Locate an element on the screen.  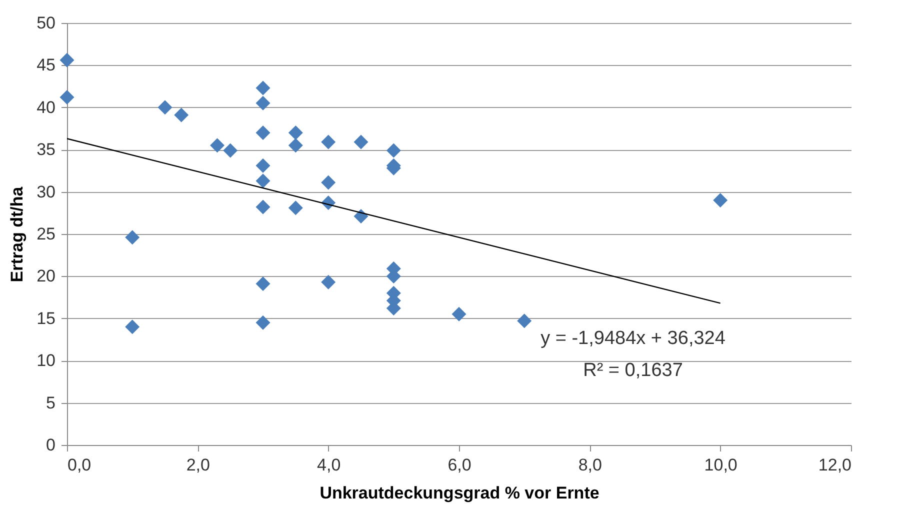
y-axis-title: Ertrag dt/ha is located at coordinates (17, 234).